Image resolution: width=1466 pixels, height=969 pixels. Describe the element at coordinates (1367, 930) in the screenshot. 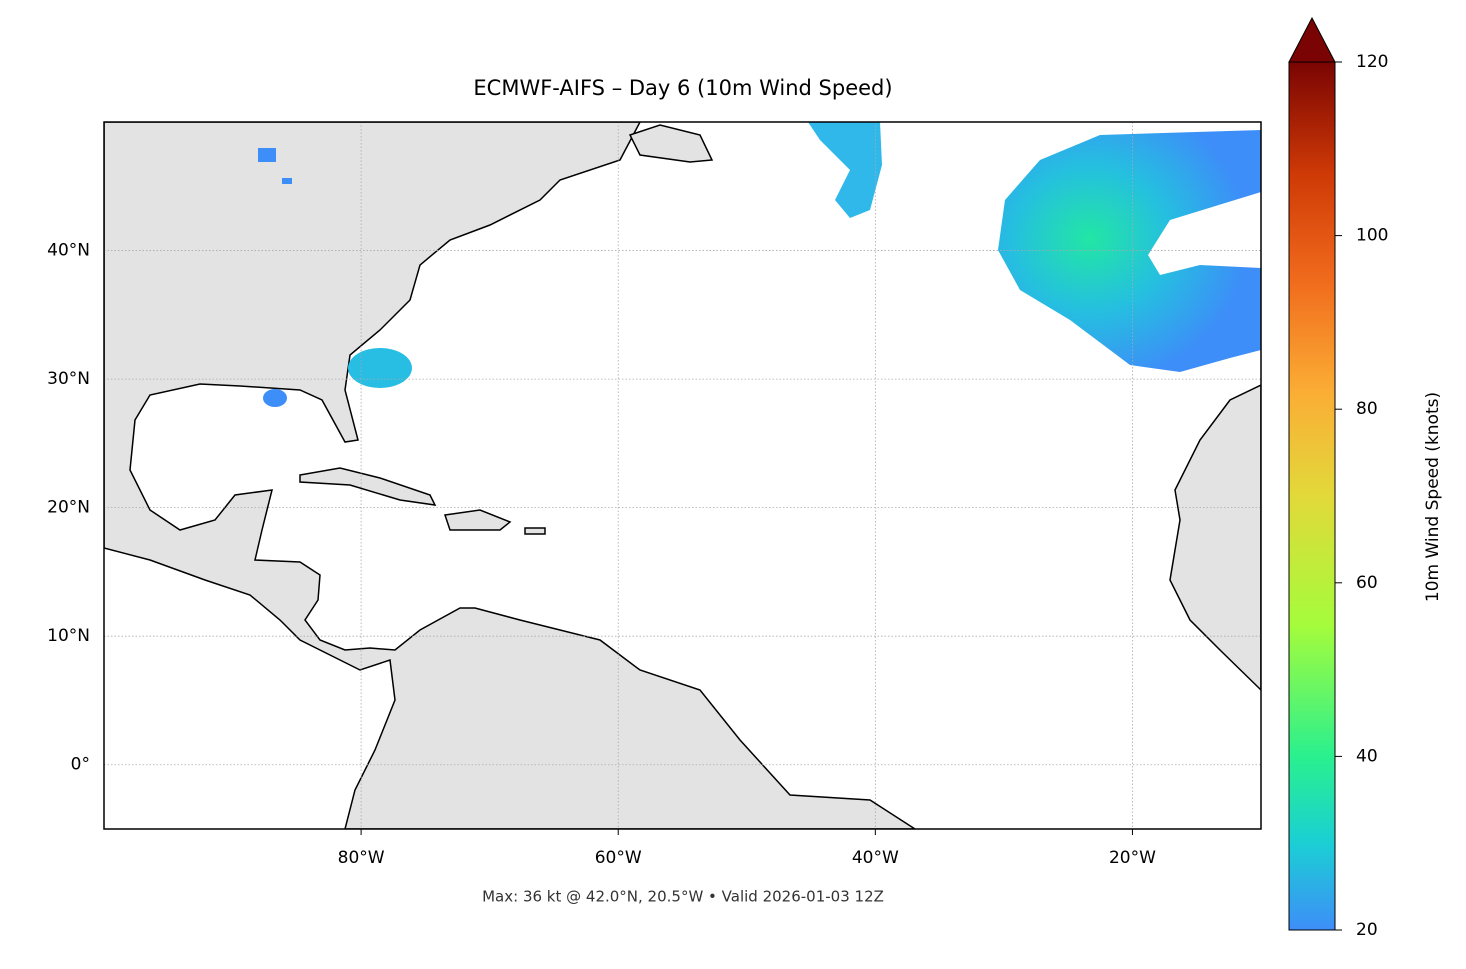

I see `colorbar-tick-label: 20` at that location.